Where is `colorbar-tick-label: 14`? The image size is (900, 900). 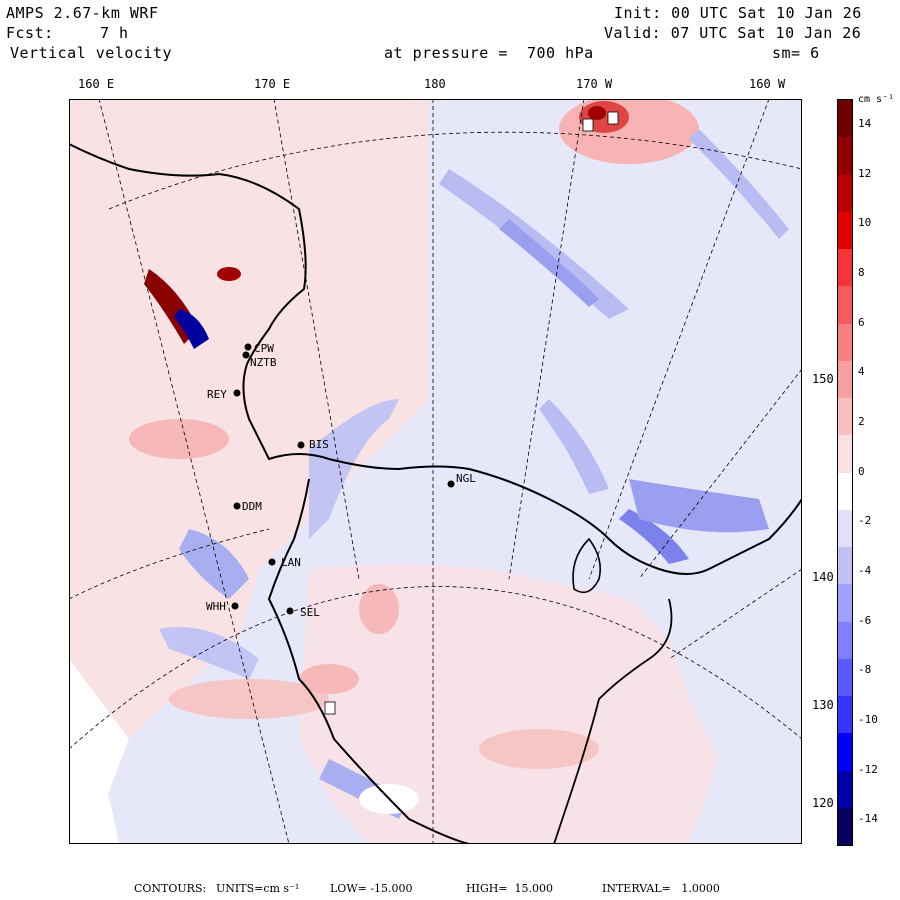 colorbar-tick-label: 14 is located at coordinates (865, 123).